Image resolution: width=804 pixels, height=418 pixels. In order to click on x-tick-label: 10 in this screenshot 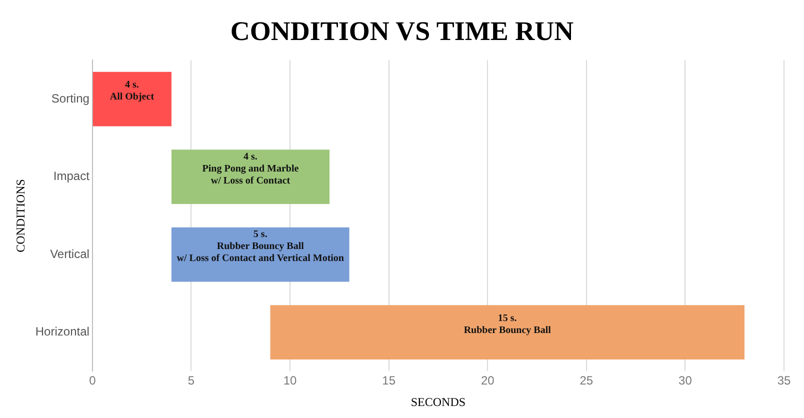, I will do `click(290, 381)`.